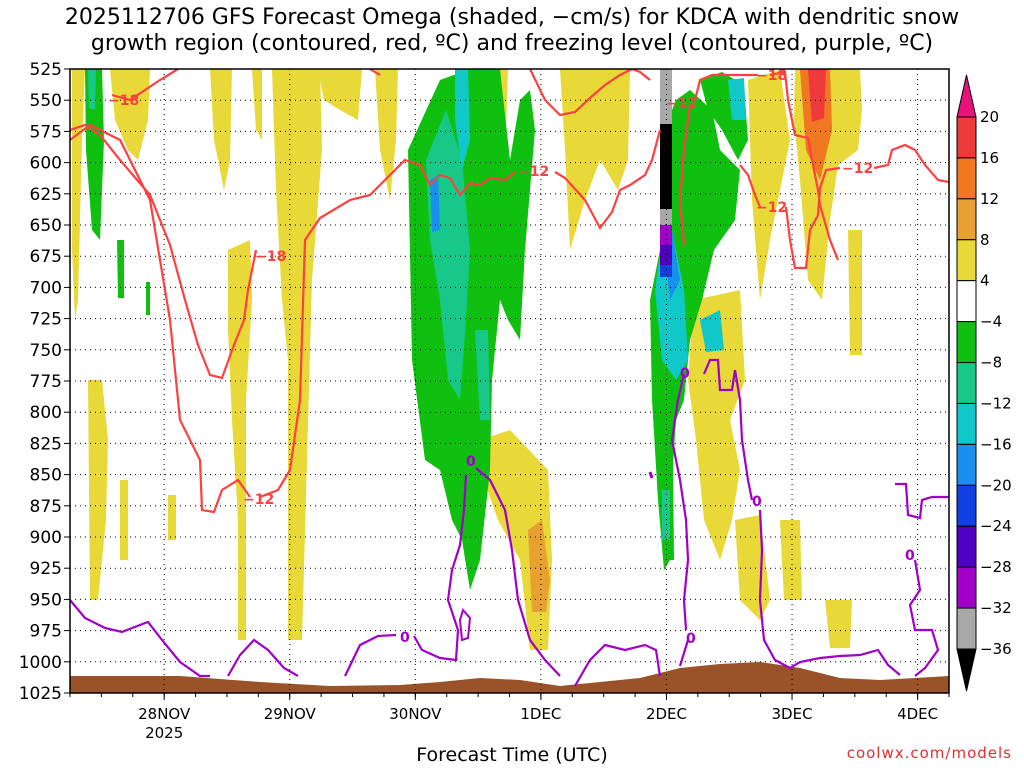 Image resolution: width=1024 pixels, height=768 pixels. What do you see at coordinates (46, 507) in the screenshot?
I see `y-tick-label: 875` at bounding box center [46, 507].